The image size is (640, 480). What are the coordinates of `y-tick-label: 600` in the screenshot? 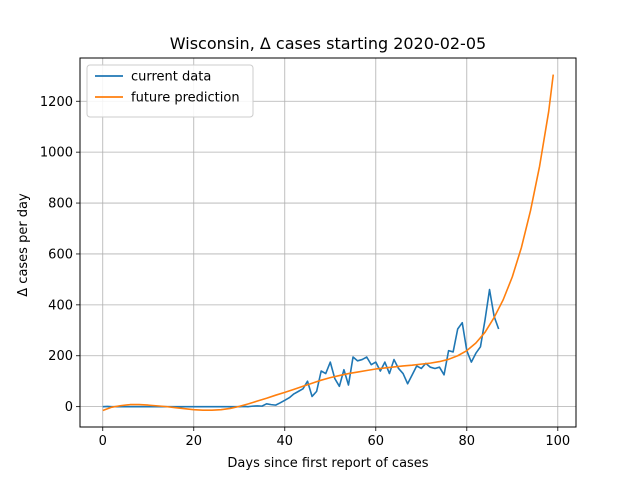 It's located at (60, 254).